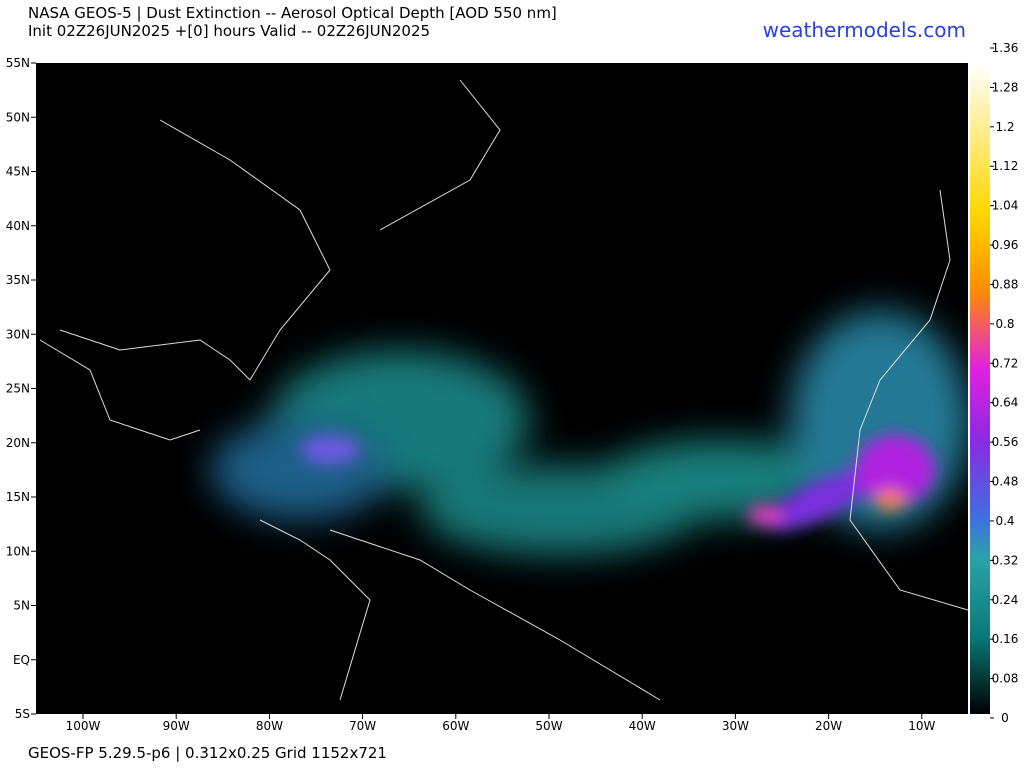 The width and height of the screenshot is (1024, 772). Describe the element at coordinates (18, 63) in the screenshot. I see `lat-label: 55N` at that location.